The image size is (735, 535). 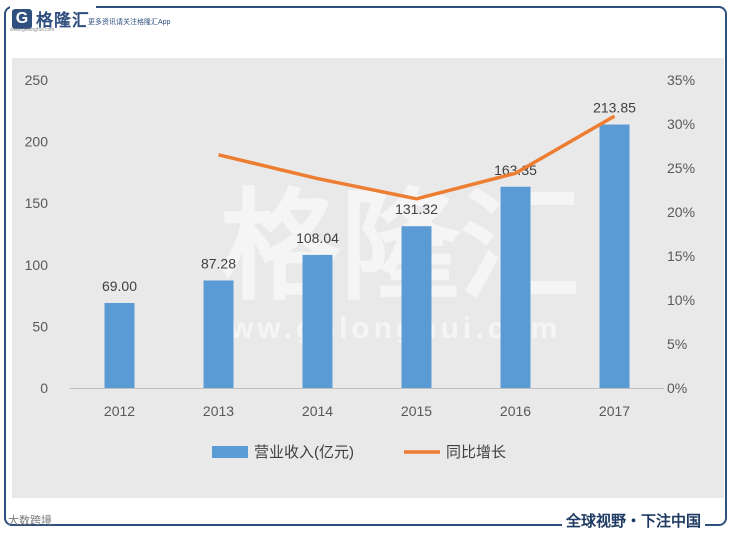 I want to click on bar-data-label: 131.32, so click(x=416, y=209).